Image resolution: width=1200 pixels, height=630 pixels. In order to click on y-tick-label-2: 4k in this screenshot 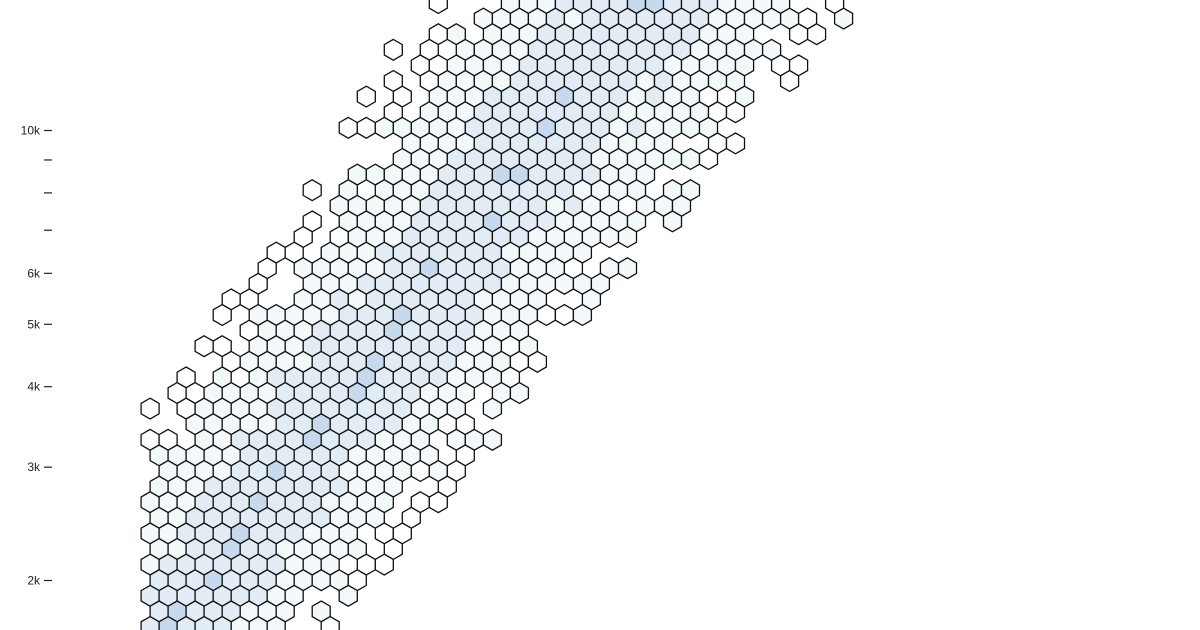, I will do `click(34, 387)`.